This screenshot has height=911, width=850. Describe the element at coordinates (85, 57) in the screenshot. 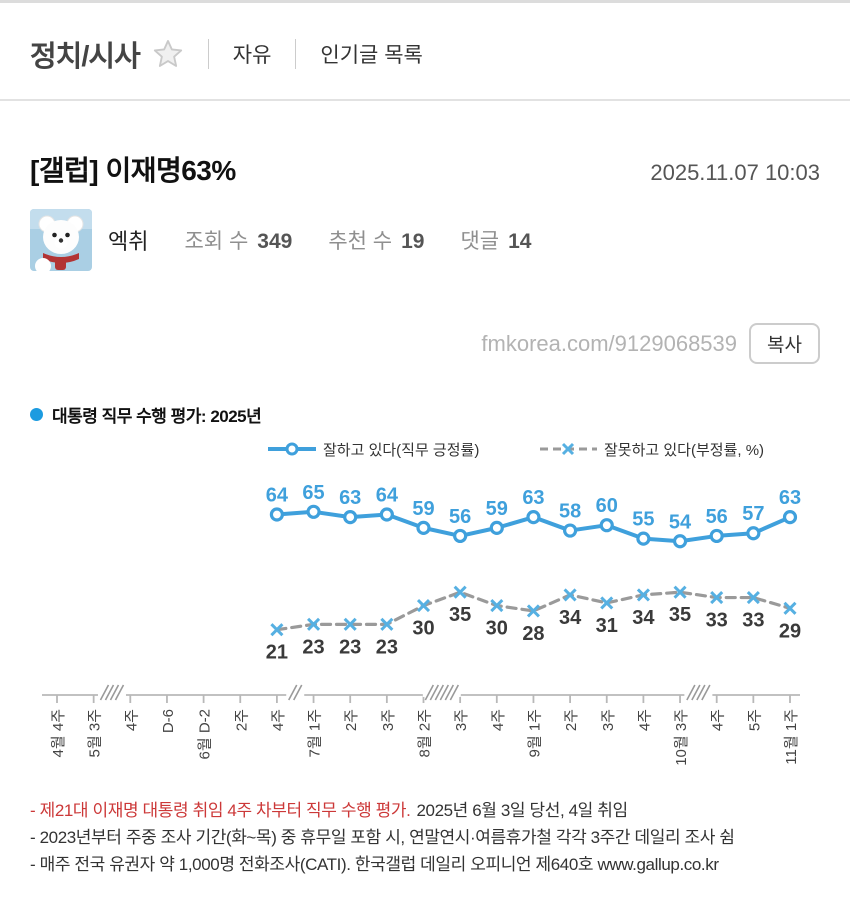

I see `board-title: 정치/시사` at that location.